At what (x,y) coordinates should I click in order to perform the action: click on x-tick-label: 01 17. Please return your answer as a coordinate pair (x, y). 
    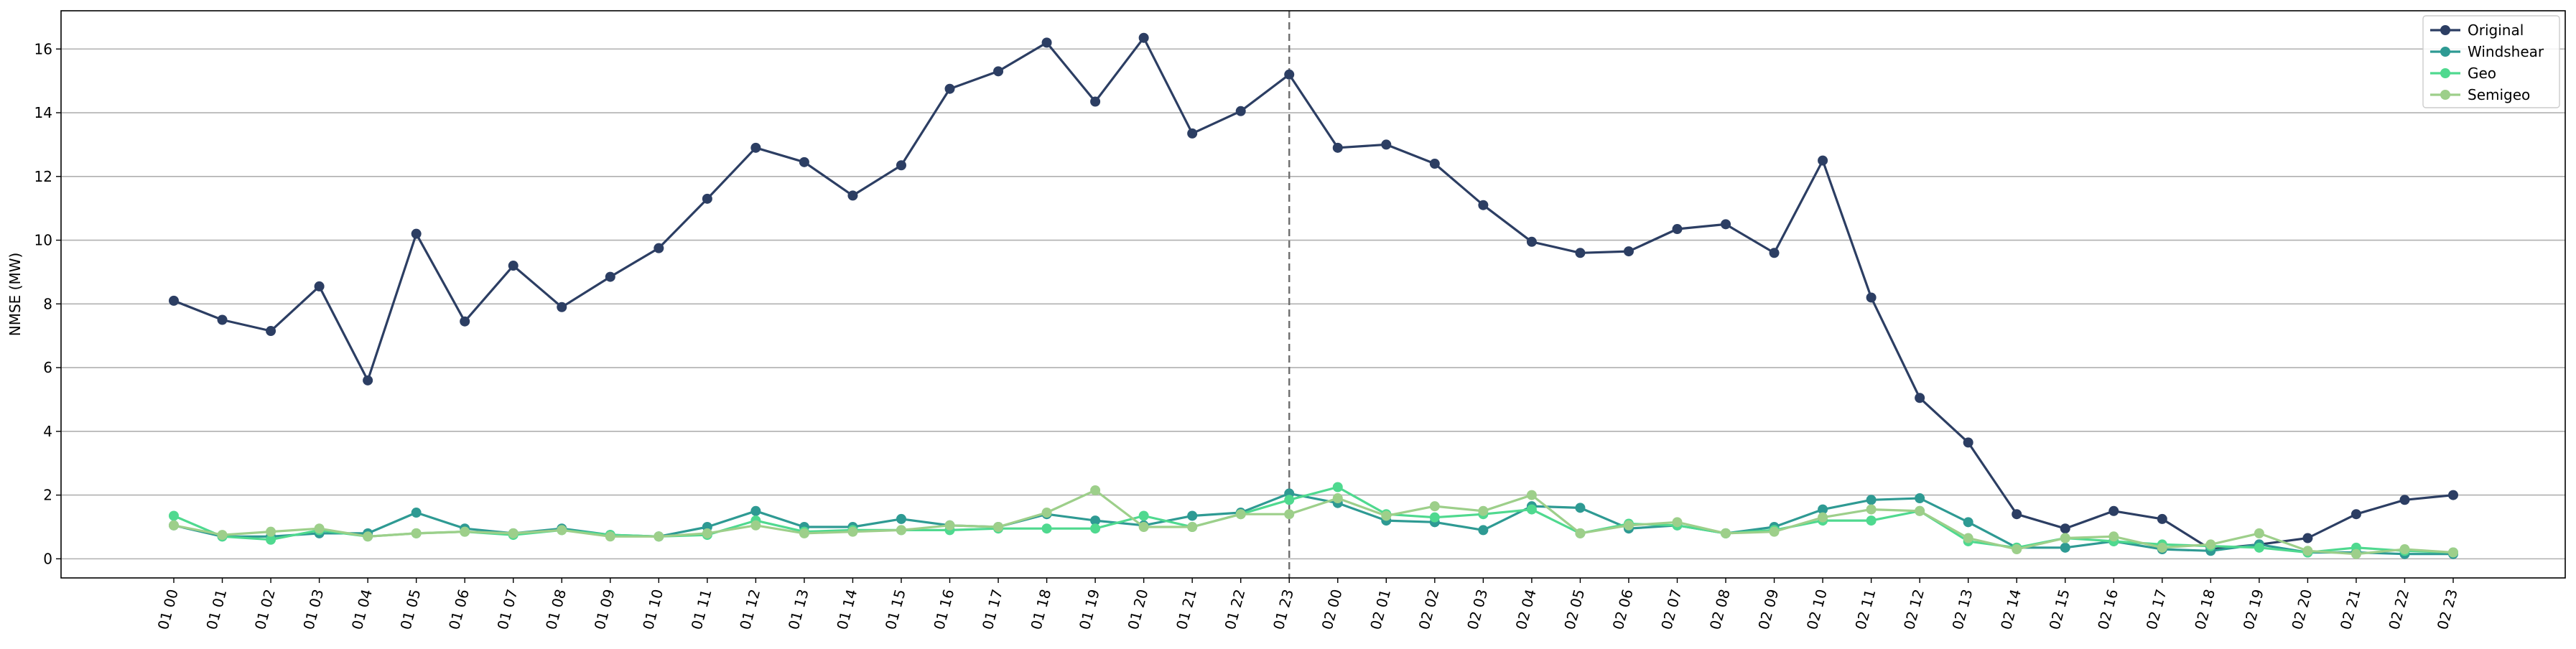
    Looking at the image, I should click on (992, 609).